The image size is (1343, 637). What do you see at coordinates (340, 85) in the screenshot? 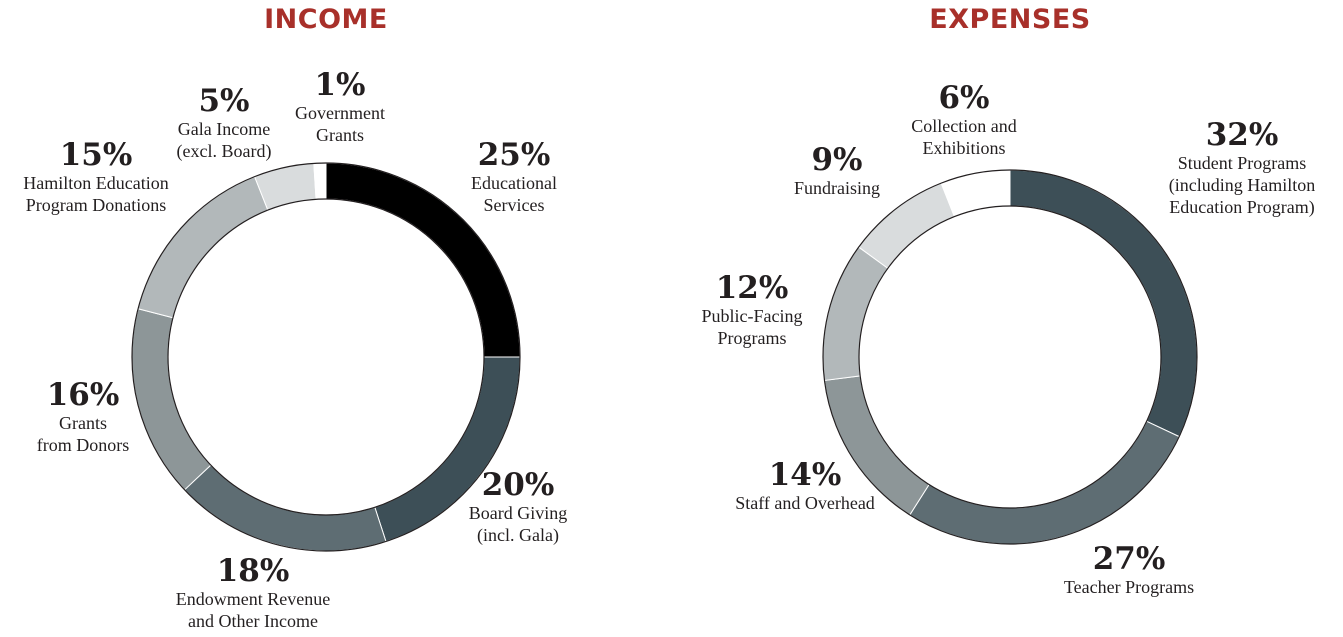
I see `slice-percent: 1%` at bounding box center [340, 85].